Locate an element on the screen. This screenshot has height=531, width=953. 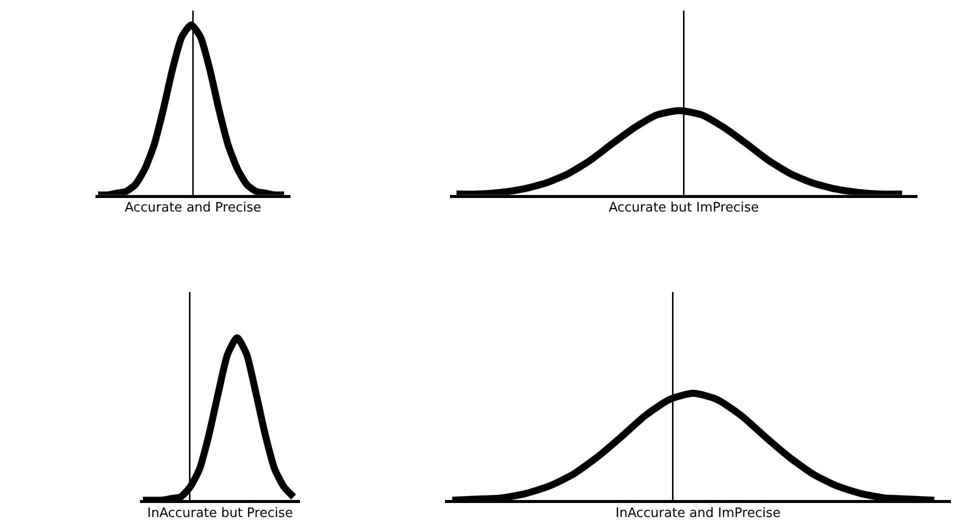
x-axis-title: Accurate but ImPrecise is located at coordinates (683, 208).